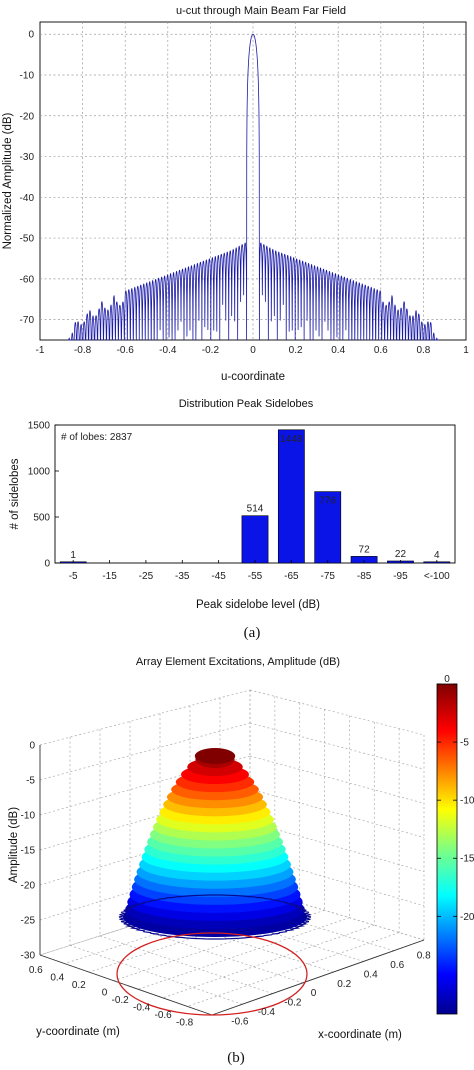 The width and height of the screenshot is (474, 1070). I want to click on surface-y-tick-label: 0, so click(105, 992).